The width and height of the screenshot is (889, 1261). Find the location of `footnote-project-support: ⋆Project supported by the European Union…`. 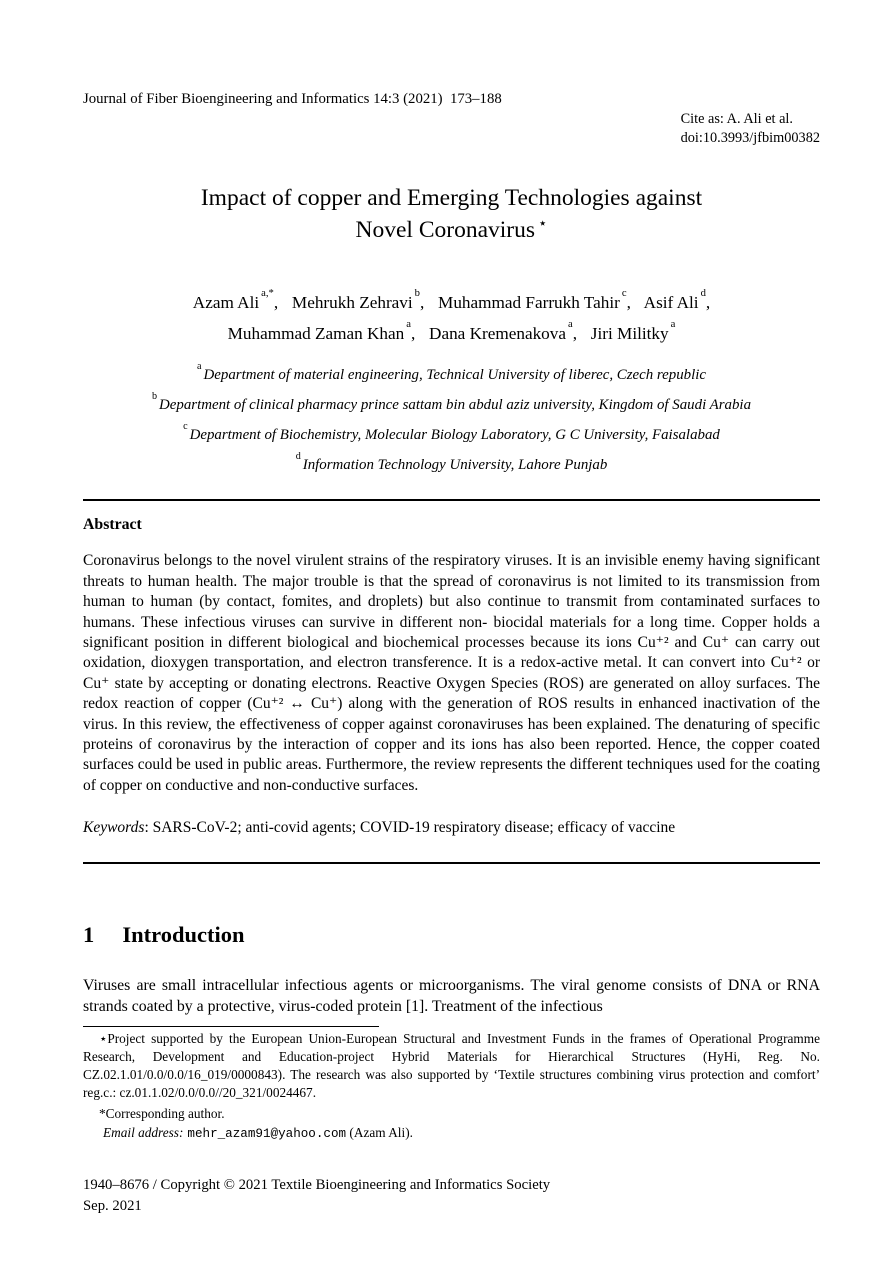

footnote-project-support: ⋆Project supported by the European Union… is located at coordinates (451, 1065).